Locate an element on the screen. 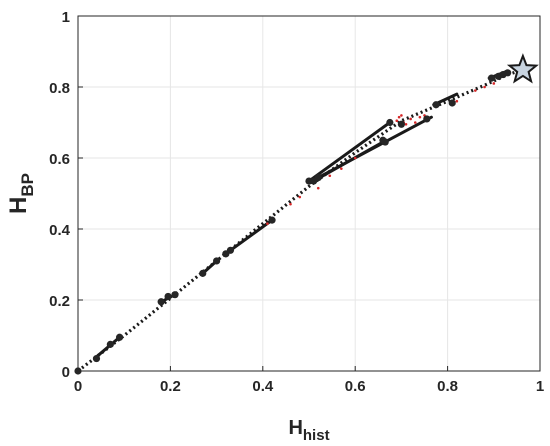  x-axis-label-main: H is located at coordinates (295, 428).